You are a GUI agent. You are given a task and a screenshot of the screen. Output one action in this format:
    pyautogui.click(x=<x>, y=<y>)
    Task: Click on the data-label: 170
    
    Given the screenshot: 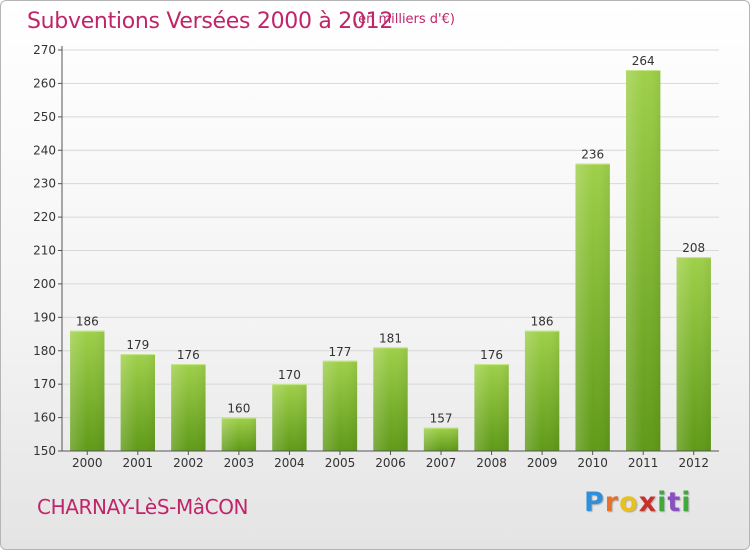 What is the action you would take?
    pyautogui.click(x=289, y=375)
    